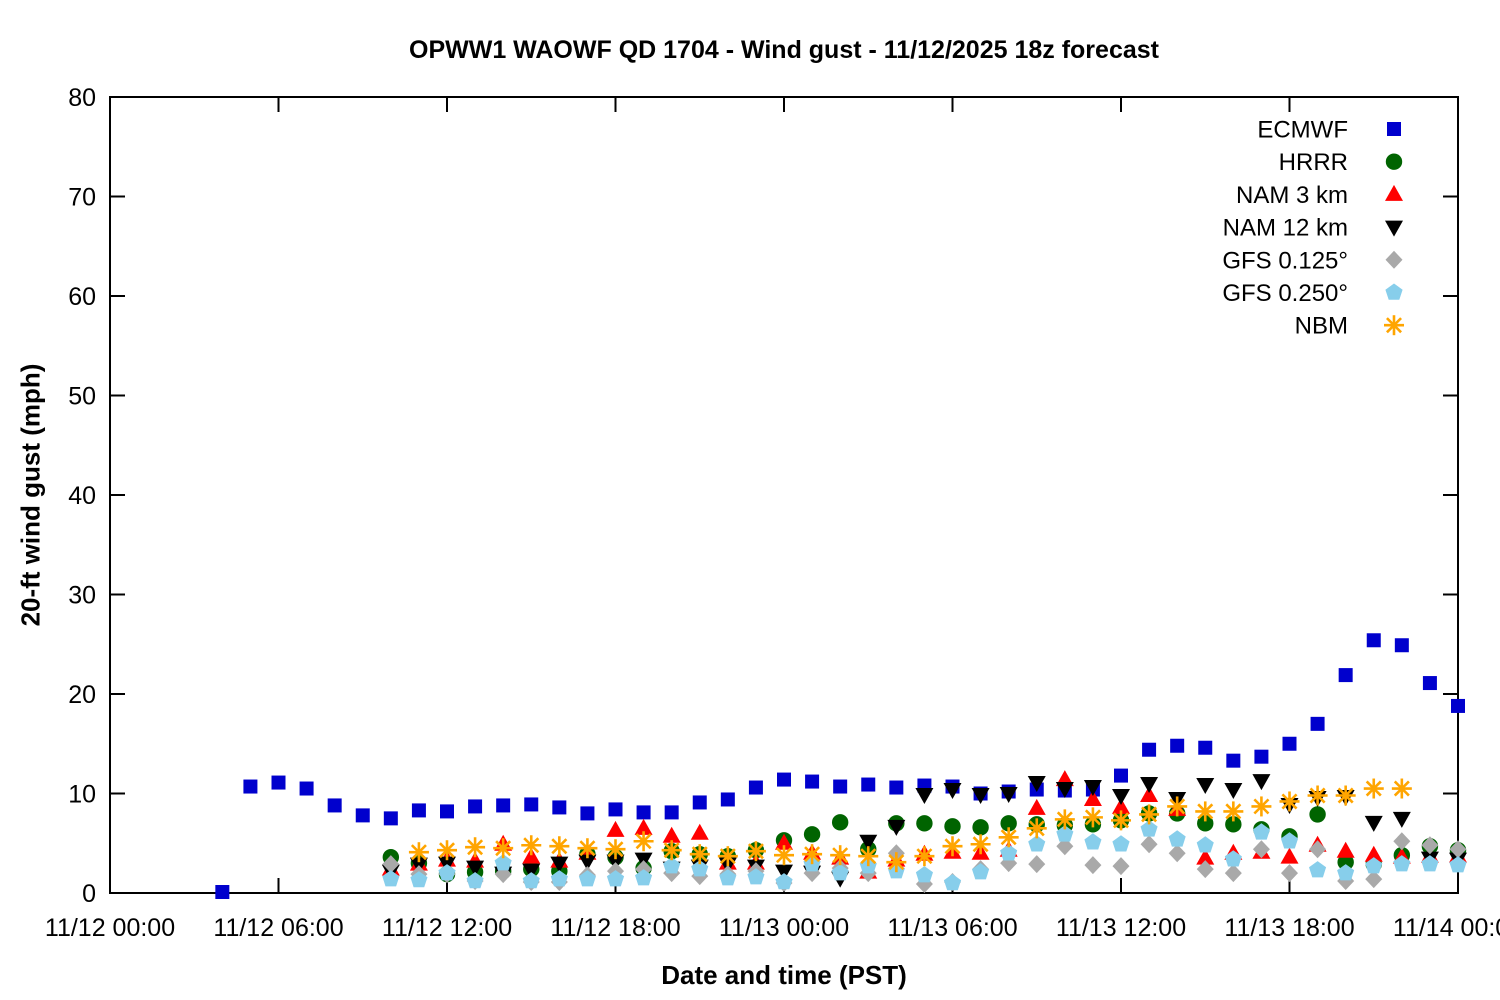  I want to click on y-tick-label: 40, so click(82, 496).